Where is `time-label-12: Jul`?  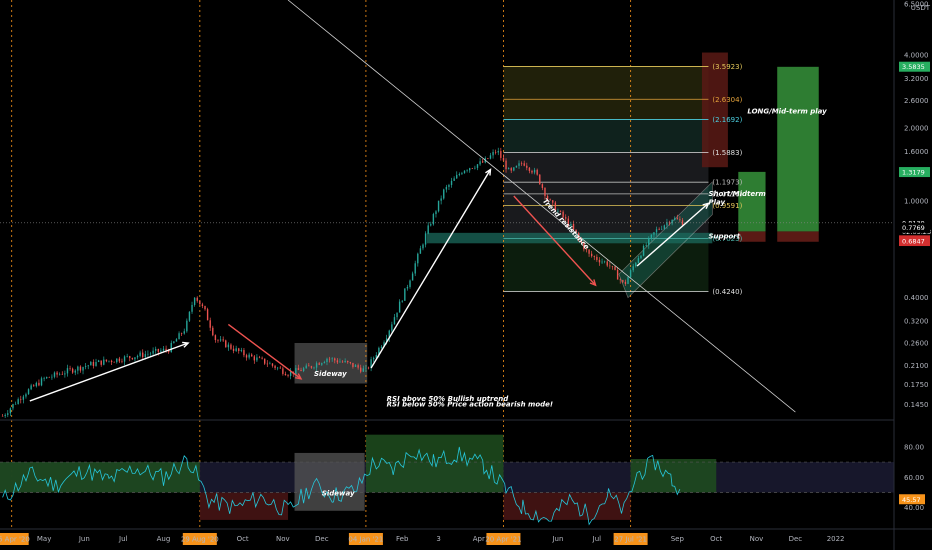 time-label-12: Jul is located at coordinates (597, 539).